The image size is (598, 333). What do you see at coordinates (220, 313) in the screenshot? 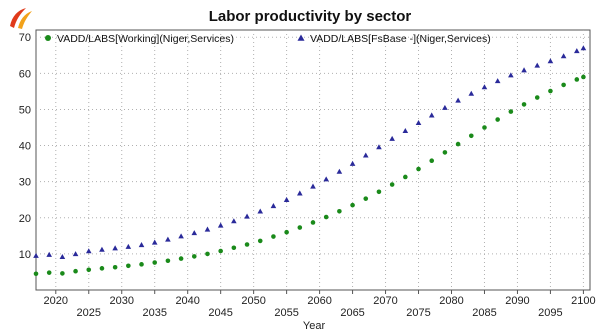
I see `x-tick-label: 2045` at bounding box center [220, 313].